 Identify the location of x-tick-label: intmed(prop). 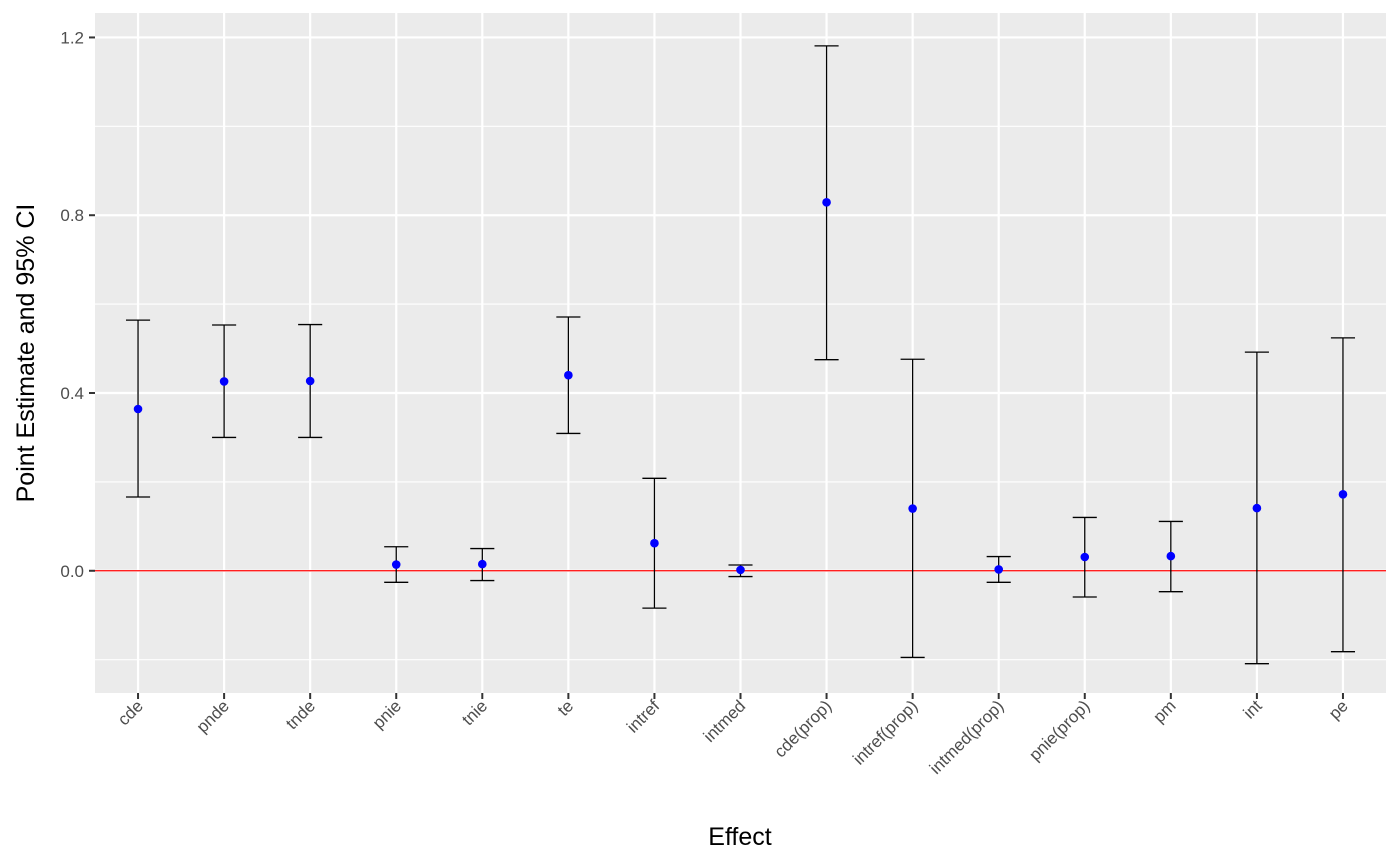
(967, 737).